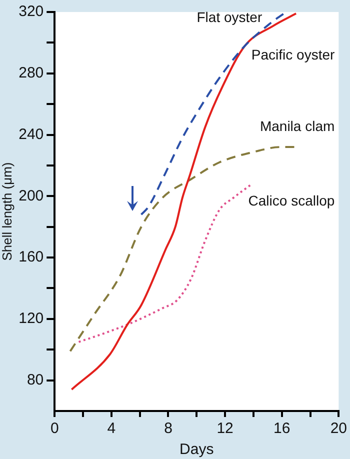 The height and width of the screenshot is (459, 350). What do you see at coordinates (31, 195) in the screenshot?
I see `y-tick-label: 200` at bounding box center [31, 195].